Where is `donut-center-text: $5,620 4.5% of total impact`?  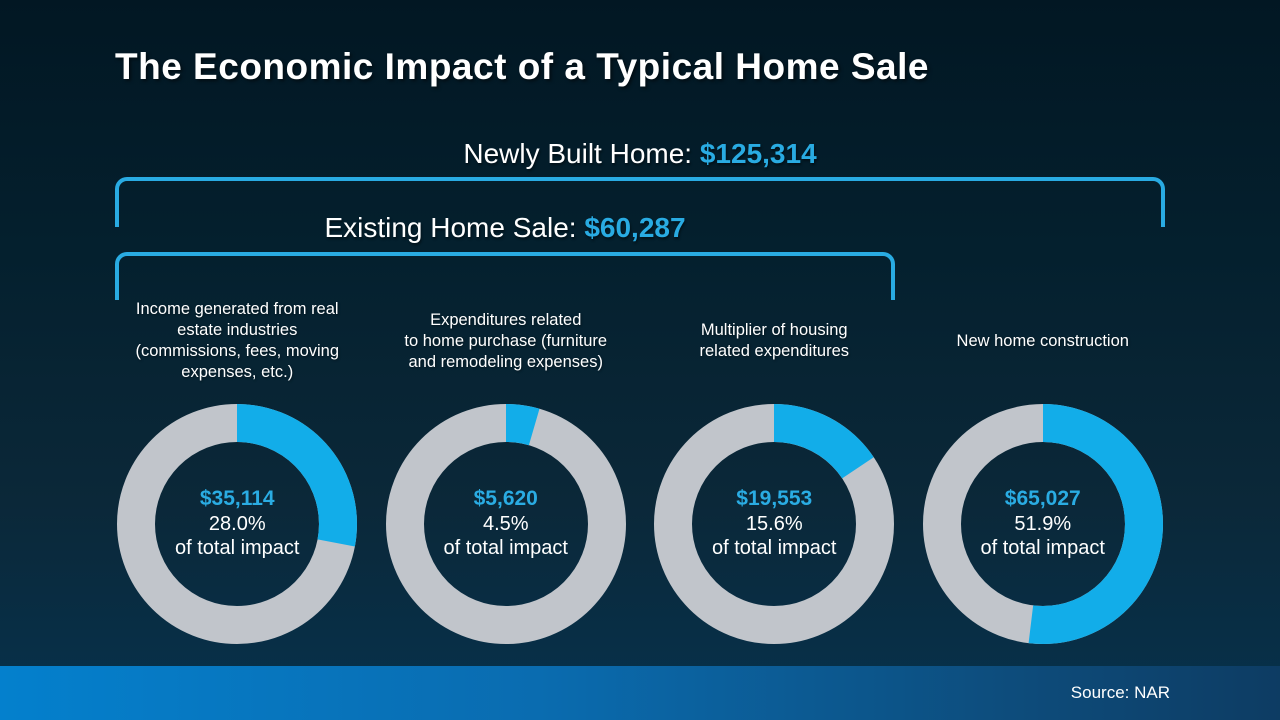
donut-center-text: $5,620 4.5% of total impact is located at coordinates (506, 524).